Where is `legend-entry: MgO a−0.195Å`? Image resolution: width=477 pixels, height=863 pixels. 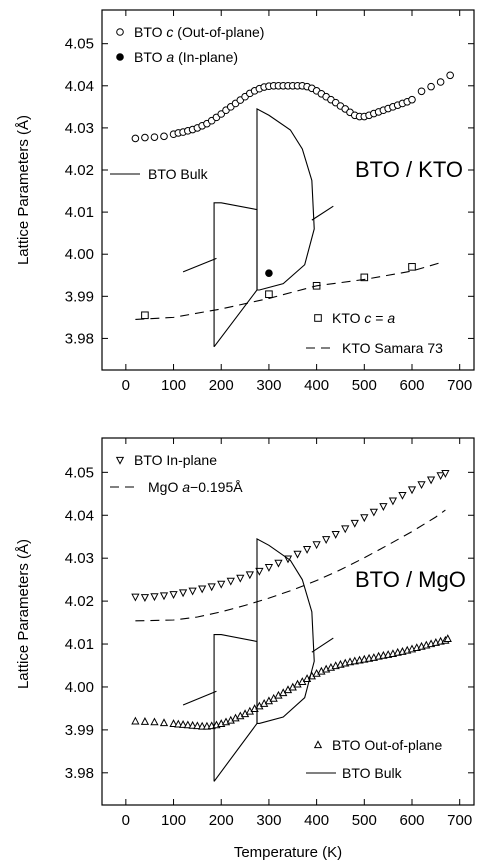
legend-entry: MgO a−0.195Å is located at coordinates (176, 487).